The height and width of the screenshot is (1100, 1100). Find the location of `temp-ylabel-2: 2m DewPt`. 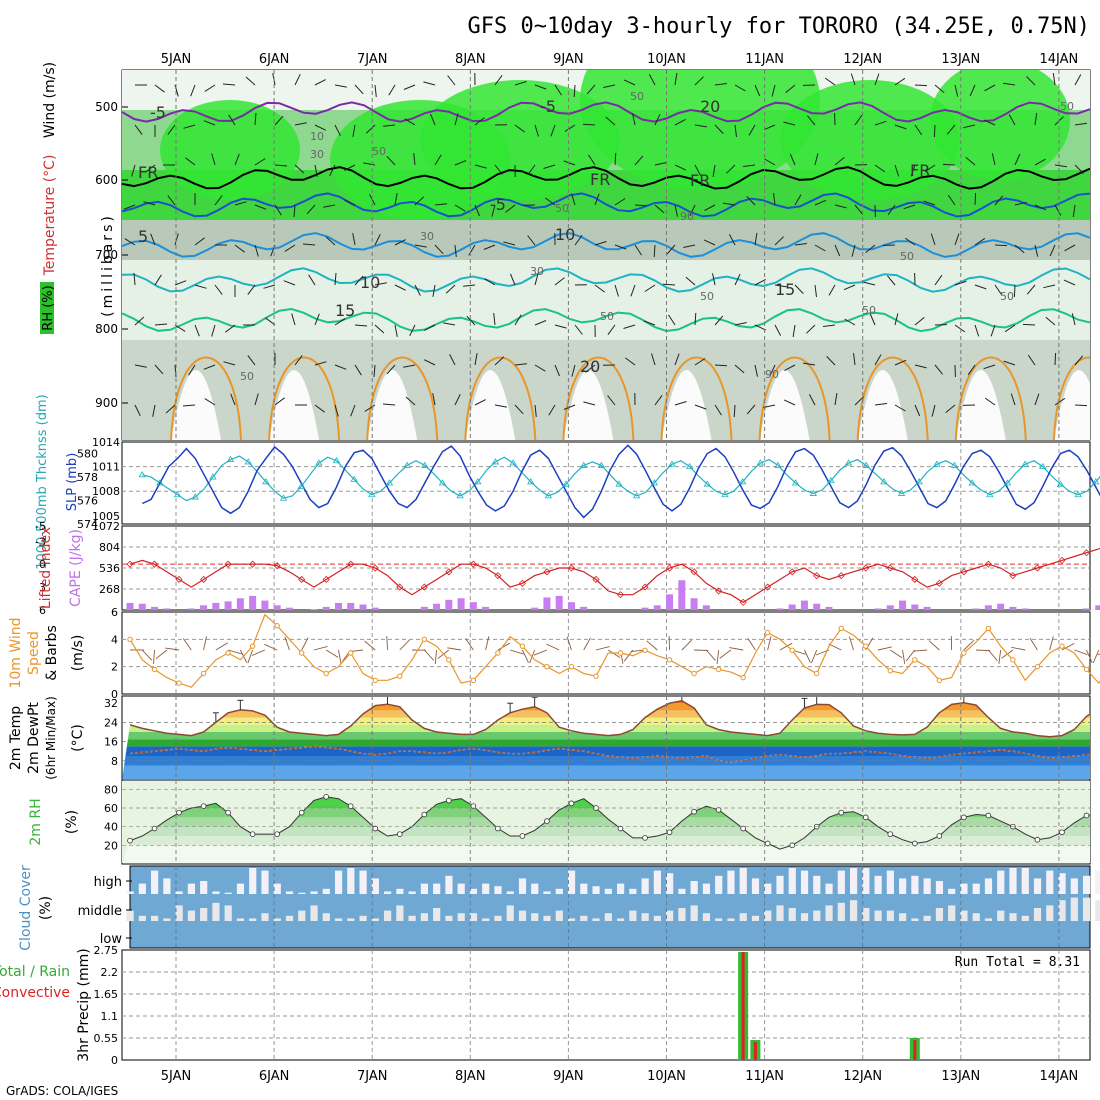

temp-ylabel-2: 2m DewPt is located at coordinates (34, 738).